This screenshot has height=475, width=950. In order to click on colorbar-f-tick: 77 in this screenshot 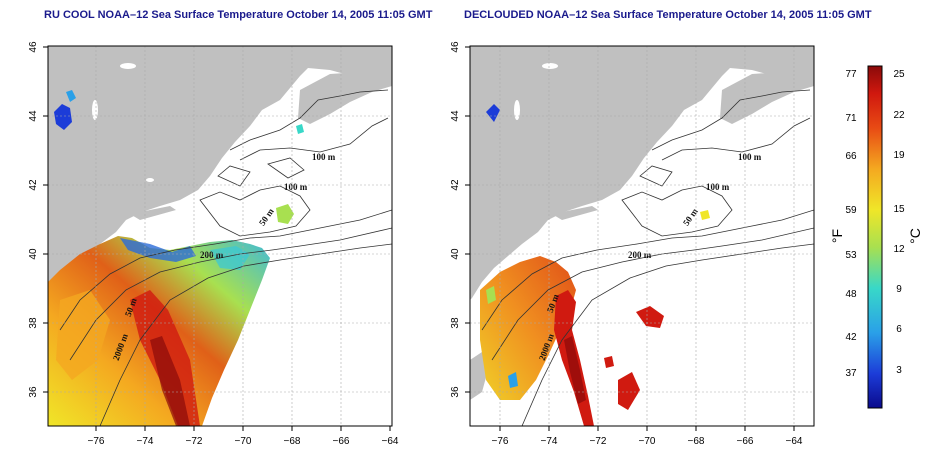, I will do `click(851, 74)`.